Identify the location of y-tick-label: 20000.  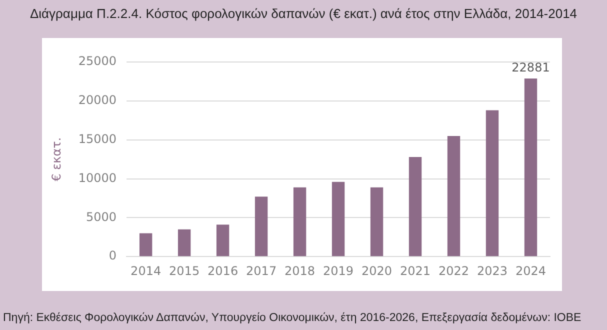
(97, 100).